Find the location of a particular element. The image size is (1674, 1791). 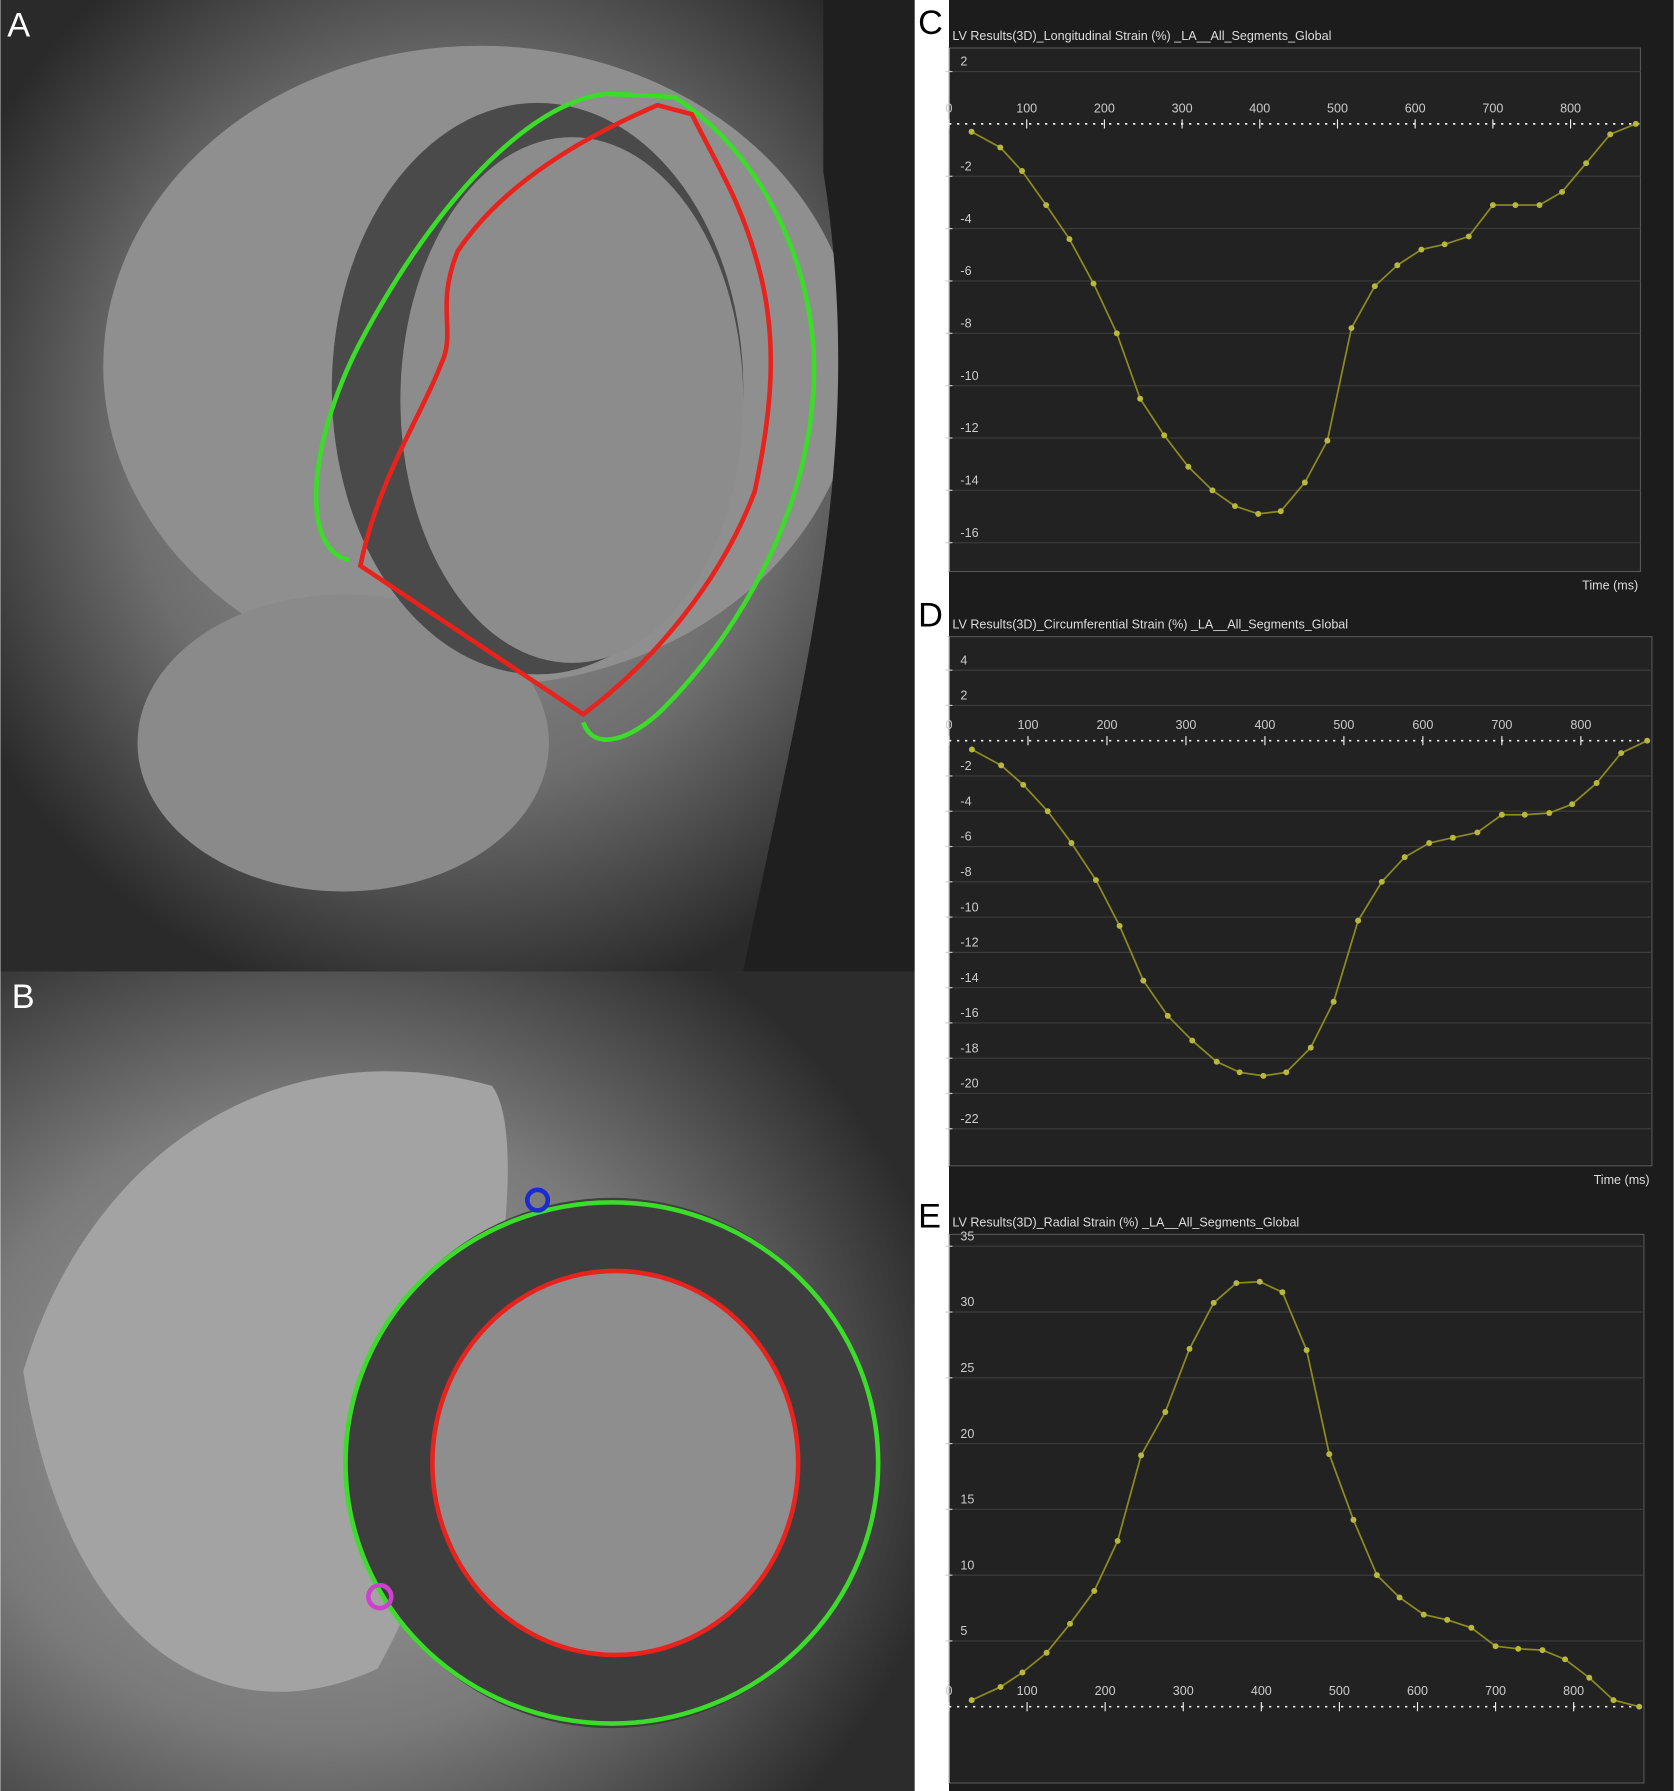

y-tick-label: -14 is located at coordinates (969, 978).